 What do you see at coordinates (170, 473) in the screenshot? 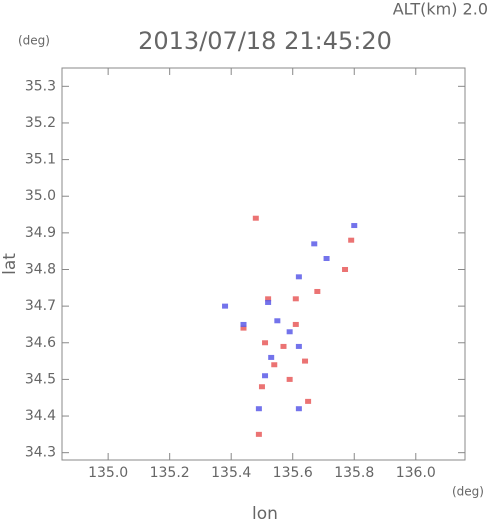
I see `x-tick-label: 135.2` at bounding box center [170, 473].